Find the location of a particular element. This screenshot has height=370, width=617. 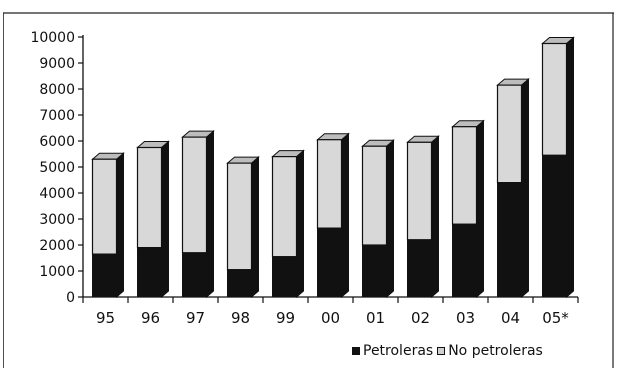

y-tick-label: 3000 is located at coordinates (57, 220).